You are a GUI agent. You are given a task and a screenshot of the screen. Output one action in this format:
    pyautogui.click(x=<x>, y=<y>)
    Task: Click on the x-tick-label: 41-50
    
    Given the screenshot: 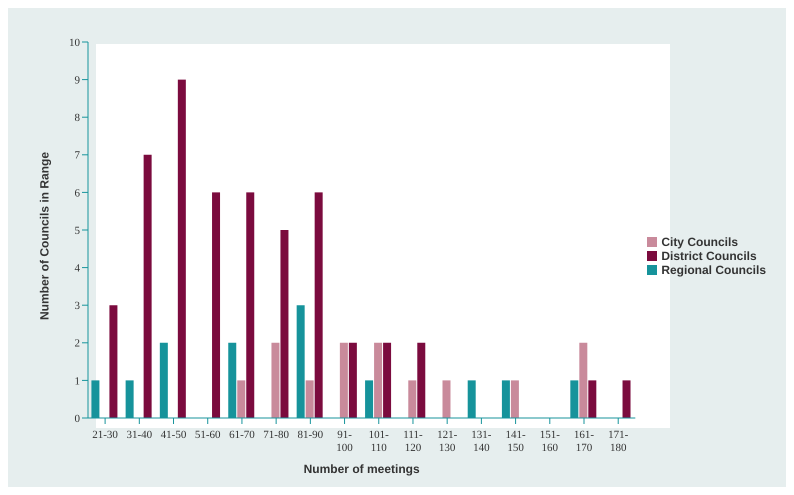 What is the action you would take?
    pyautogui.click(x=173, y=435)
    